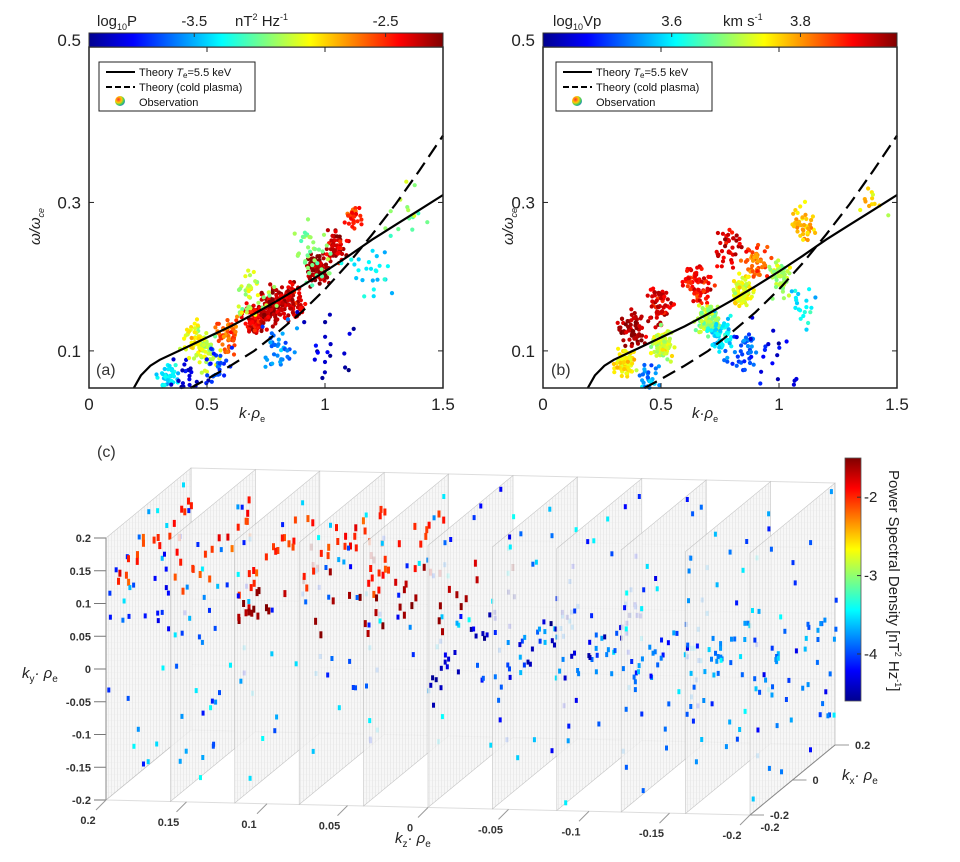 The width and height of the screenshot is (960, 862). Describe the element at coordinates (894, 580) in the screenshot. I see `colorbar-title: Power Spectral Density [nT2 Hz-1]` at that location.